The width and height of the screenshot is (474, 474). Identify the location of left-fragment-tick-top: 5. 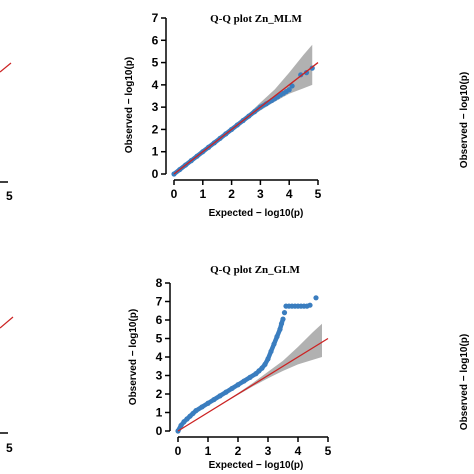
(9, 196).